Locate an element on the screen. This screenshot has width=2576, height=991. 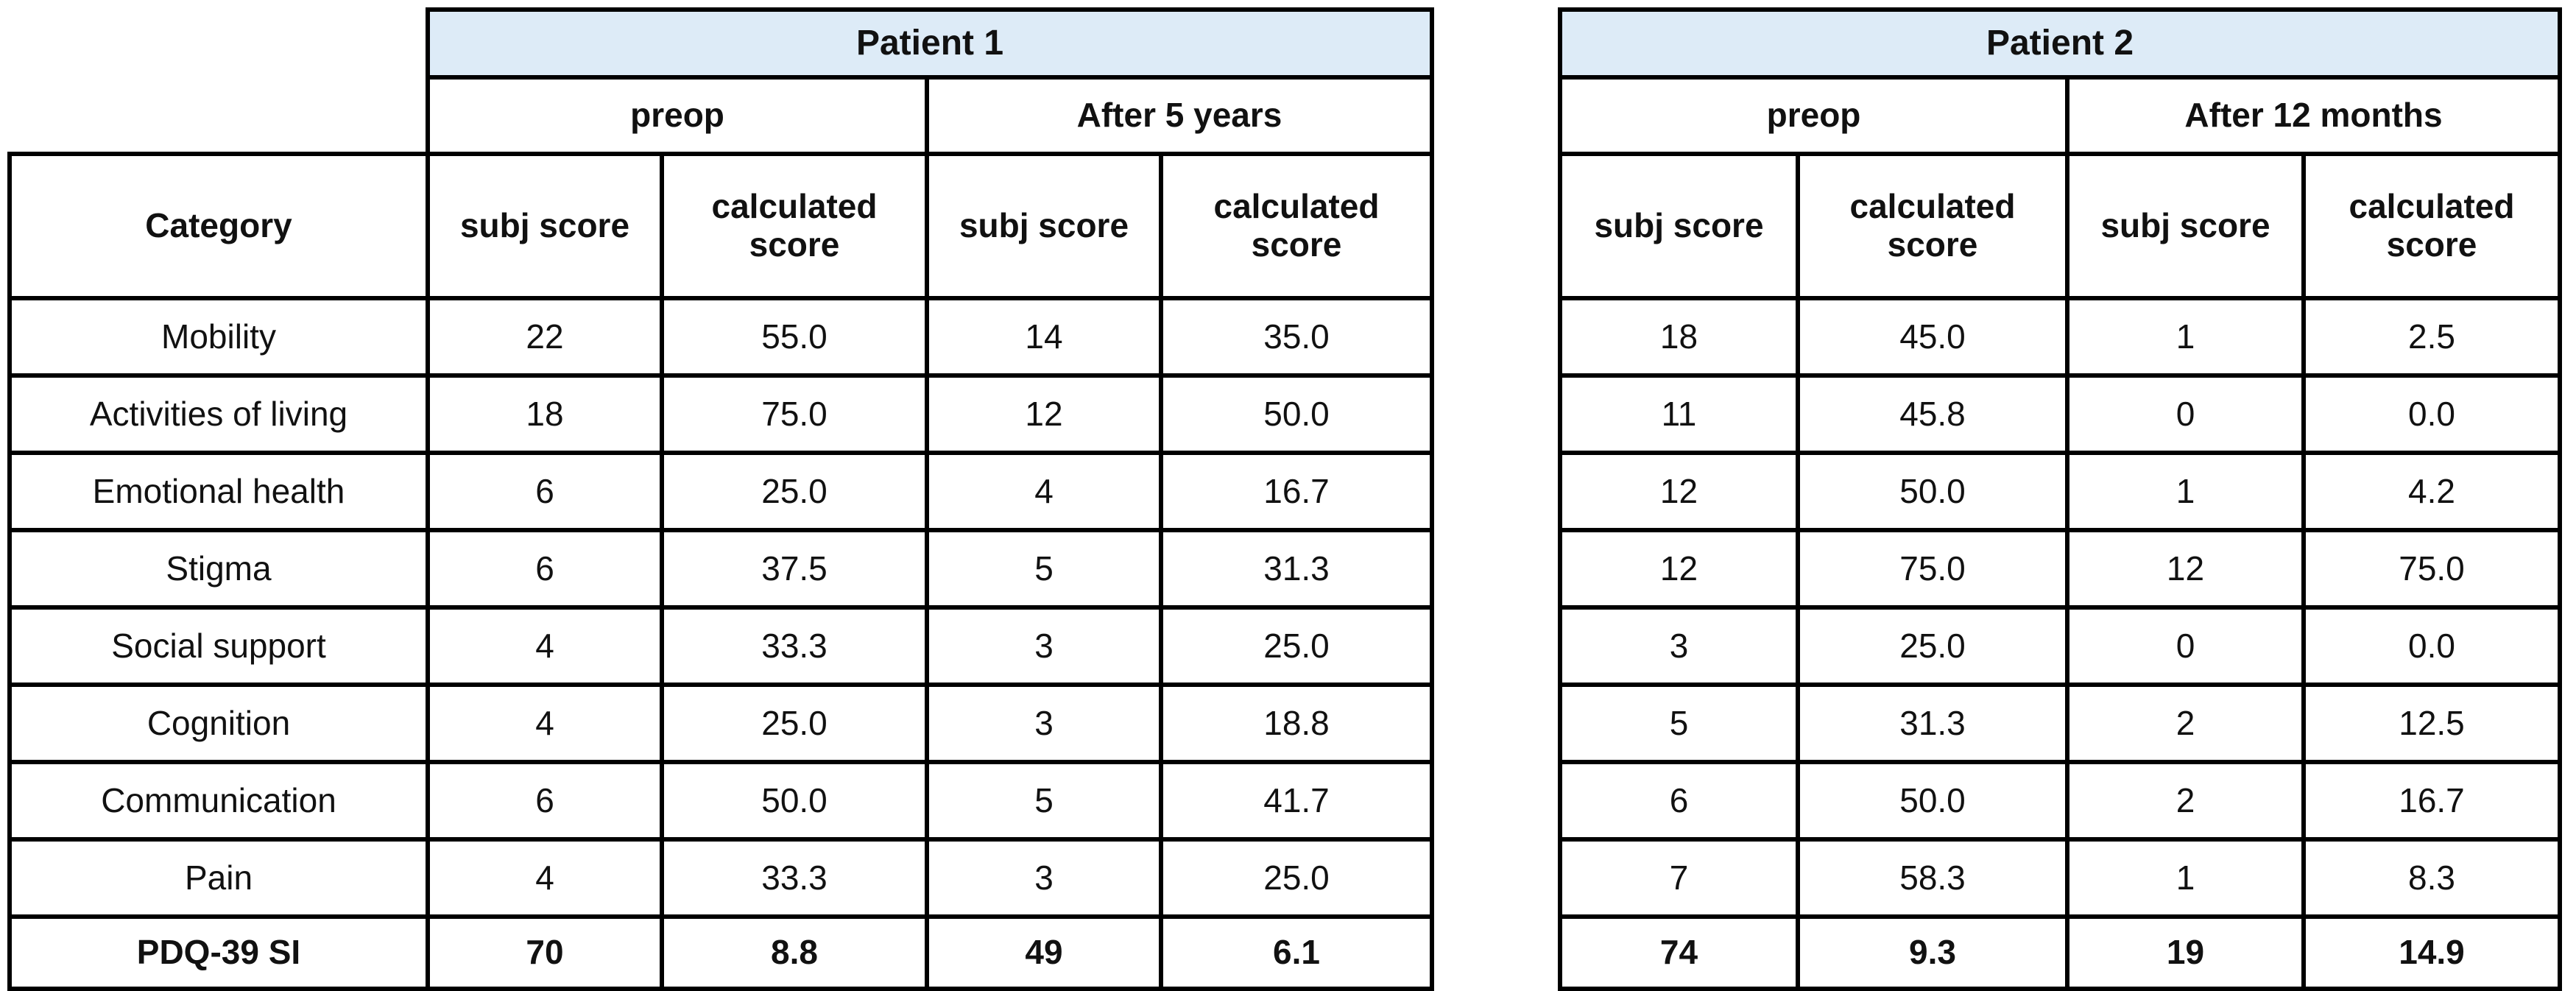
patient-2-period-row: preop After 12 months is located at coordinates (2060, 116).